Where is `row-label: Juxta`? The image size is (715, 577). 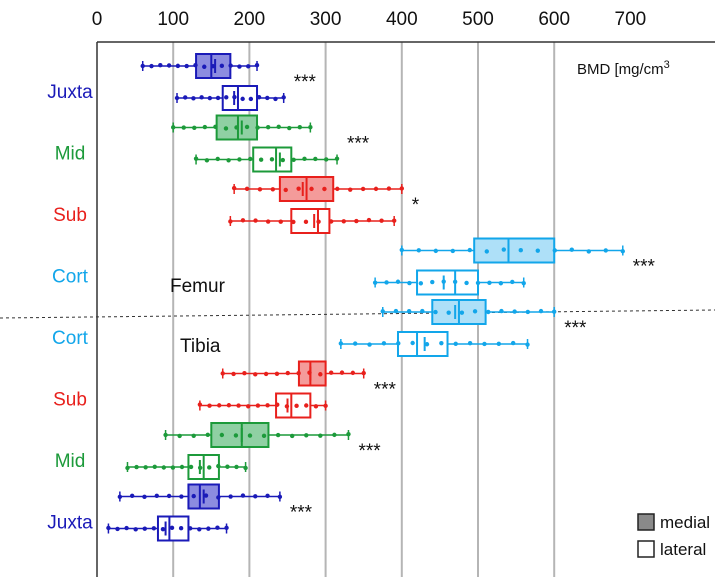 row-label: Juxta is located at coordinates (70, 523).